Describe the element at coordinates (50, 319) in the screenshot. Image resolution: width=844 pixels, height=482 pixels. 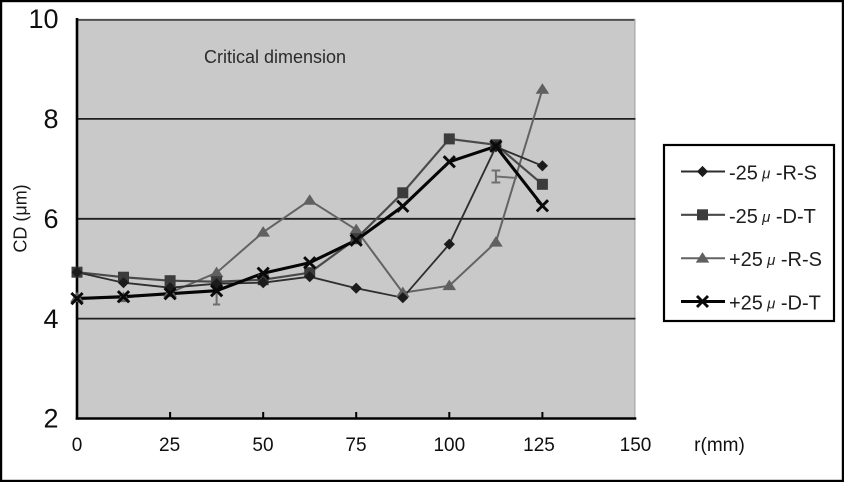
I see `svg-text: 4` at that location.